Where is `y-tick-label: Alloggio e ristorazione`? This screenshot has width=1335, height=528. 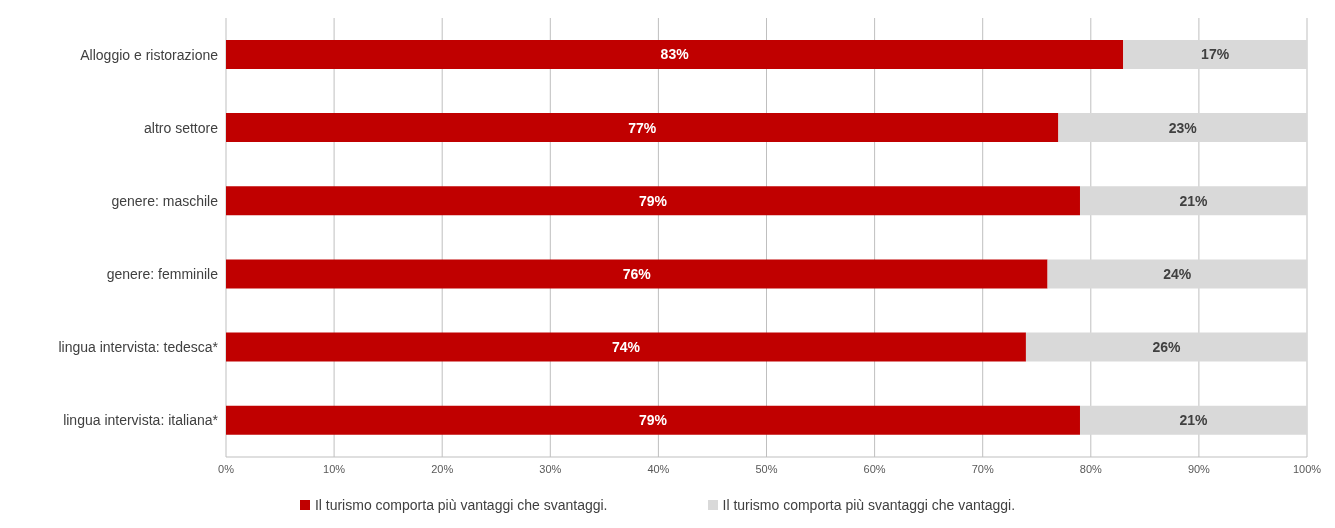 y-tick-label: Alloggio e ristorazione is located at coordinates (149, 54).